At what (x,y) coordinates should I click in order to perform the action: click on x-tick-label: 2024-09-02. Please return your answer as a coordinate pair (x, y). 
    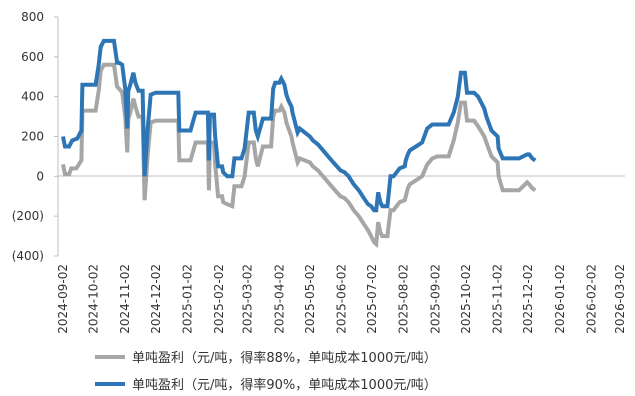
    Looking at the image, I should click on (63, 299).